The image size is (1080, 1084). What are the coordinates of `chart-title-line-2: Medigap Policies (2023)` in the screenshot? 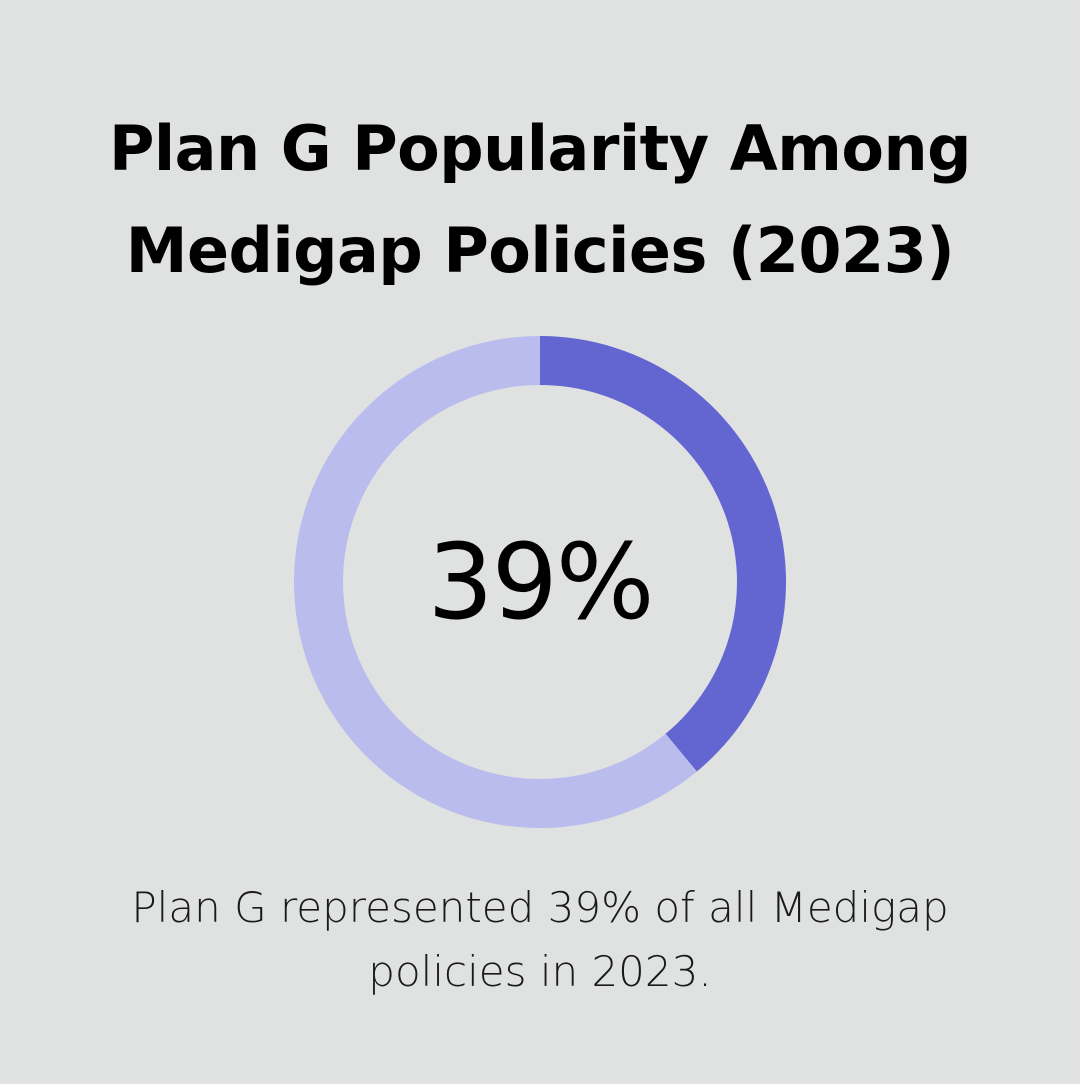 It's located at (540, 250).